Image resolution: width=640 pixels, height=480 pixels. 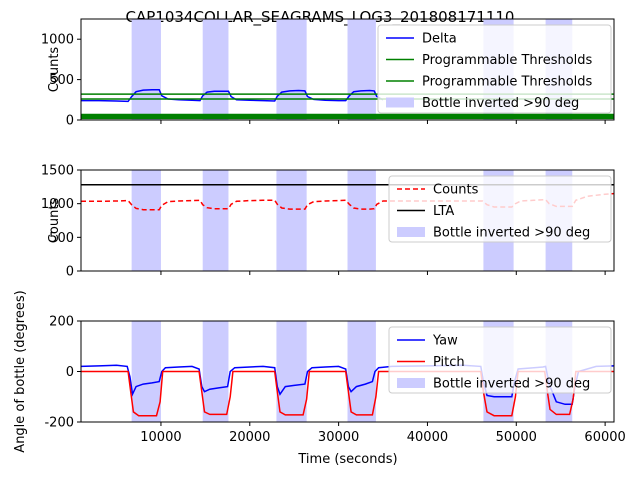 What do you see at coordinates (347, 459) in the screenshot?
I see `x-axis-label: Time (seconds)` at bounding box center [347, 459].